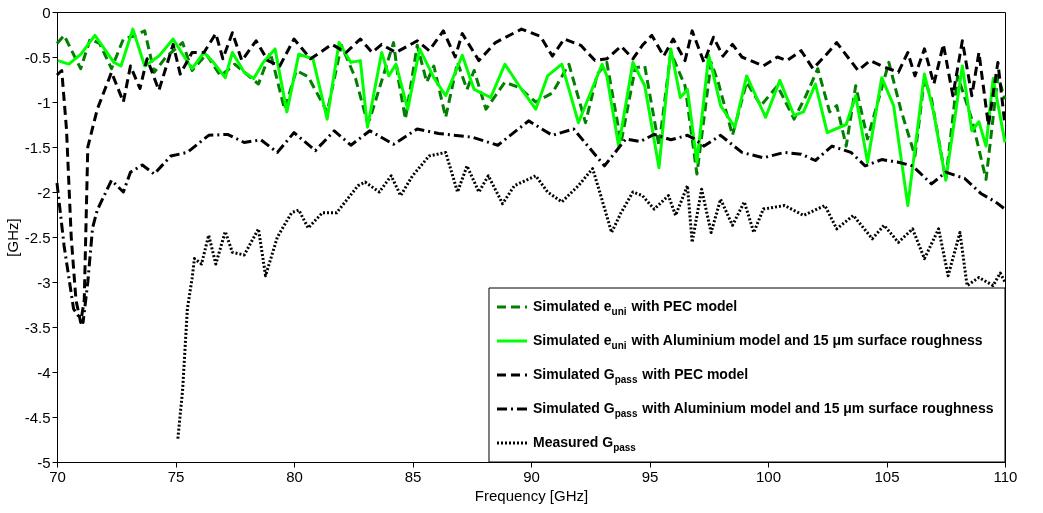 This screenshot has height=513, width=1043. Describe the element at coordinates (57, 476) in the screenshot. I see `x-tick-label: 70` at that location.